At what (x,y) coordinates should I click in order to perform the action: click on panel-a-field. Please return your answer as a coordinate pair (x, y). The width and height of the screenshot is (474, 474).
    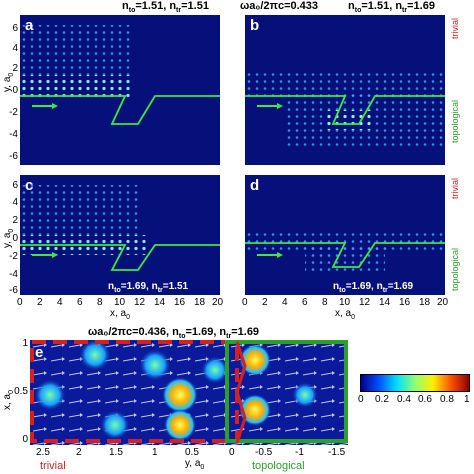
    Looking at the image, I should click on (120, 75).